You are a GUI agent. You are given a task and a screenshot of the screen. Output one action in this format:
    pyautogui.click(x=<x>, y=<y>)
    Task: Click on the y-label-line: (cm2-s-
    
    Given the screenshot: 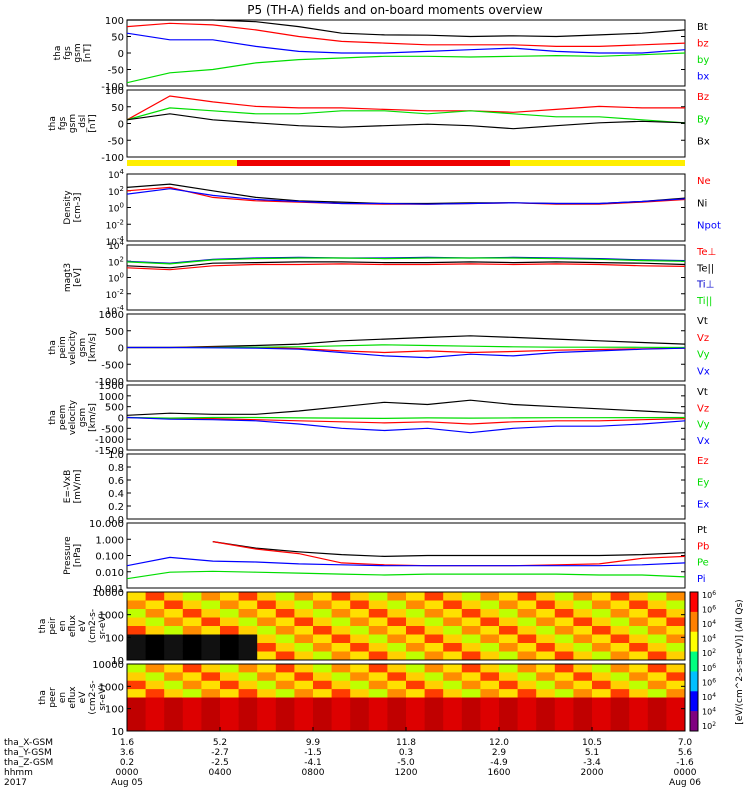 What is the action you would take?
    pyautogui.click(x=93, y=626)
    